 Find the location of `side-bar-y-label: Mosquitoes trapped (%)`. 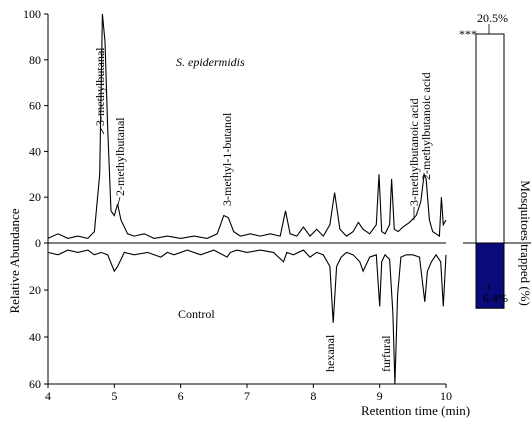

side-bar-y-label: Mosquitoes trapped (%) is located at coordinates (524, 243).